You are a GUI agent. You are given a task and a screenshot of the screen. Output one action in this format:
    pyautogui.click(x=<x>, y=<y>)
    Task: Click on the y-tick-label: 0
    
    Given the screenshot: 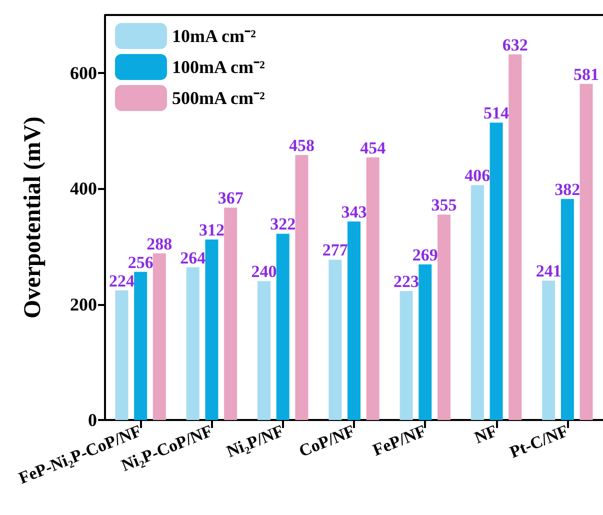 What is the action you would take?
    pyautogui.click(x=92, y=420)
    